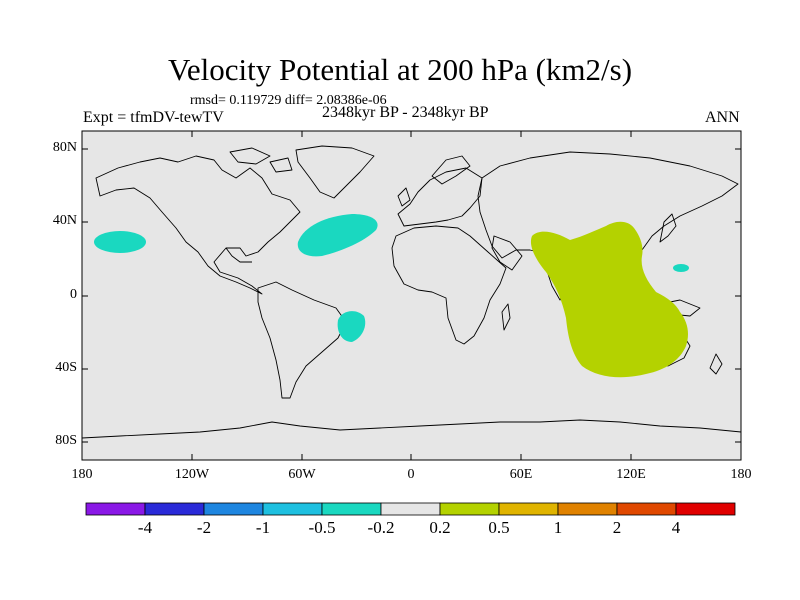 This screenshot has height=600, width=800. What do you see at coordinates (263, 527) in the screenshot?
I see `colorbar-label: -1` at bounding box center [263, 527].